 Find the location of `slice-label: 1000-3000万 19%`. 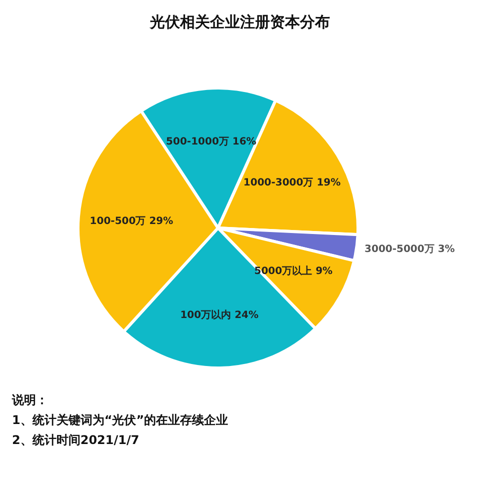

slice-label: 1000-3000万 19% is located at coordinates (292, 183).